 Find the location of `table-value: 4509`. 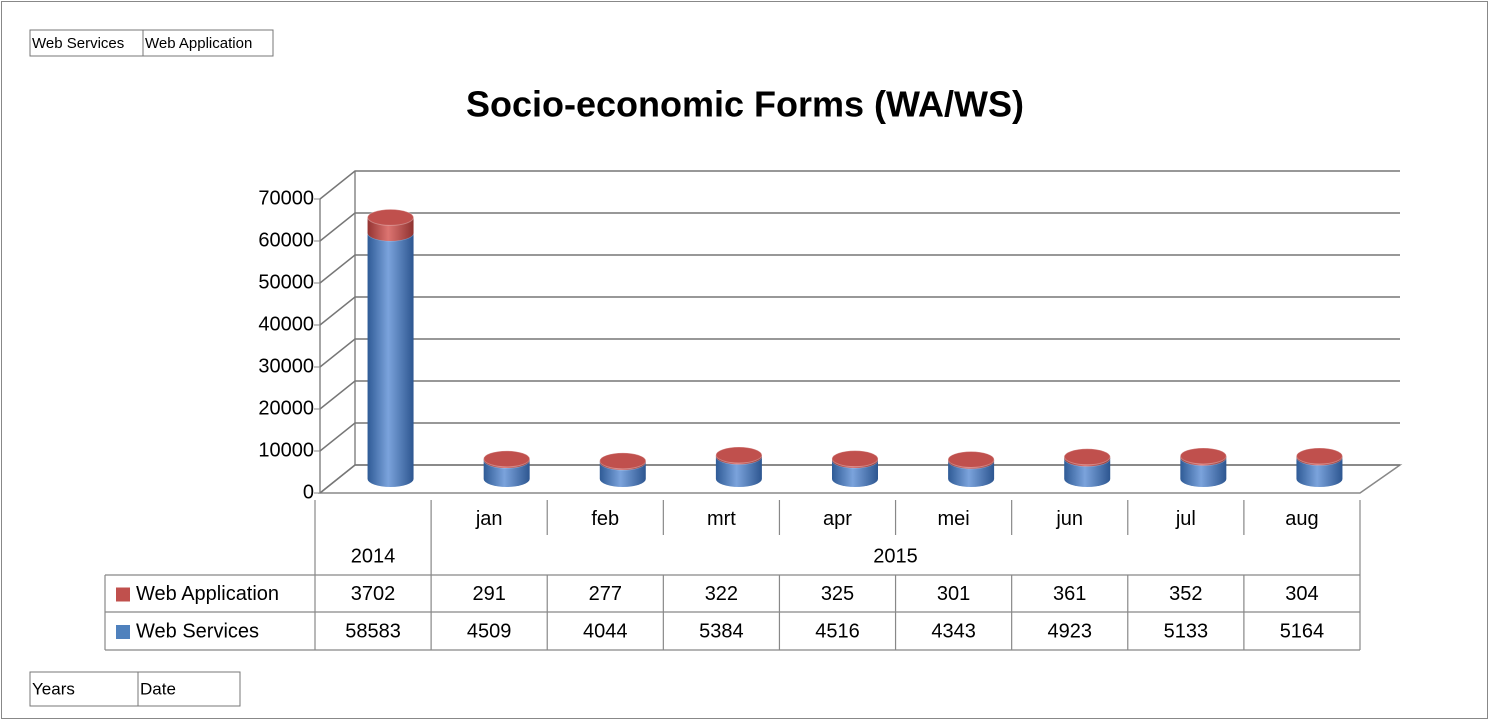

table-value: 4509 is located at coordinates (489, 631).